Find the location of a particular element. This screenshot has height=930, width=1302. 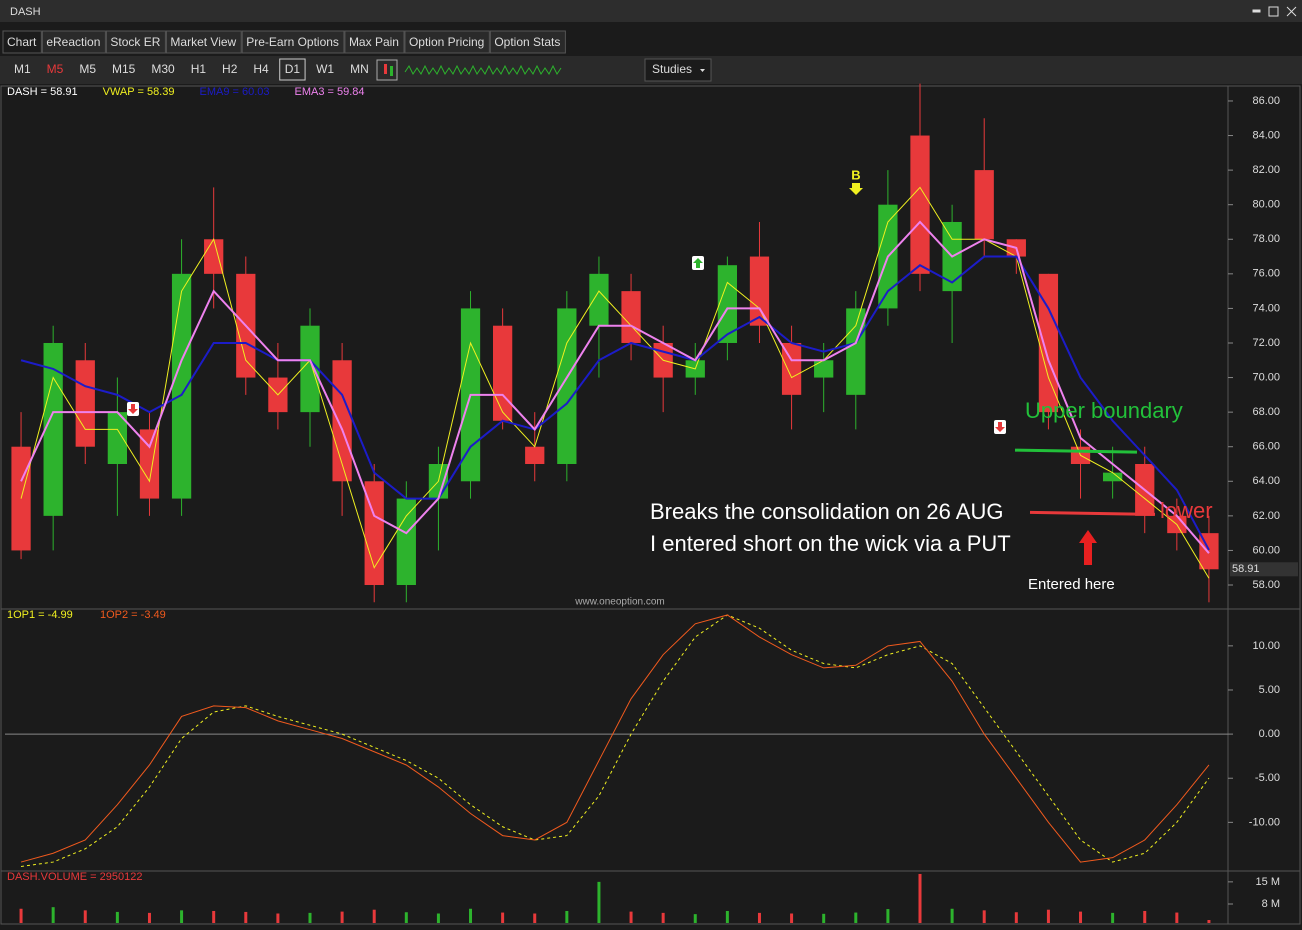

y-tick-label: 70.00 is located at coordinates (1266, 377).